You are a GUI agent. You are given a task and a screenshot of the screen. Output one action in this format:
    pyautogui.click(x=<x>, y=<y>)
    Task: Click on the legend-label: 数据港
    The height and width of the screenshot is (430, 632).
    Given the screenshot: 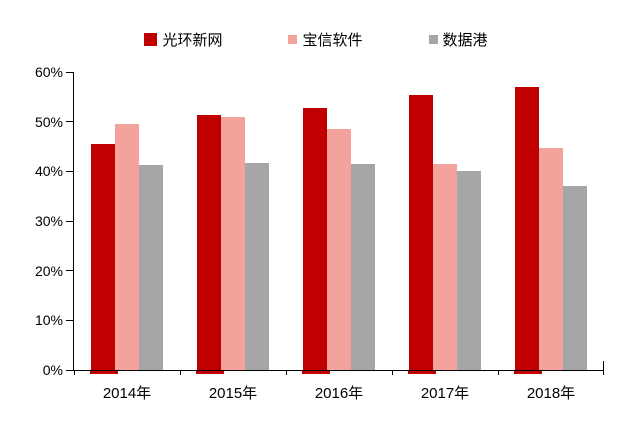 What is the action you would take?
    pyautogui.click(x=465, y=40)
    